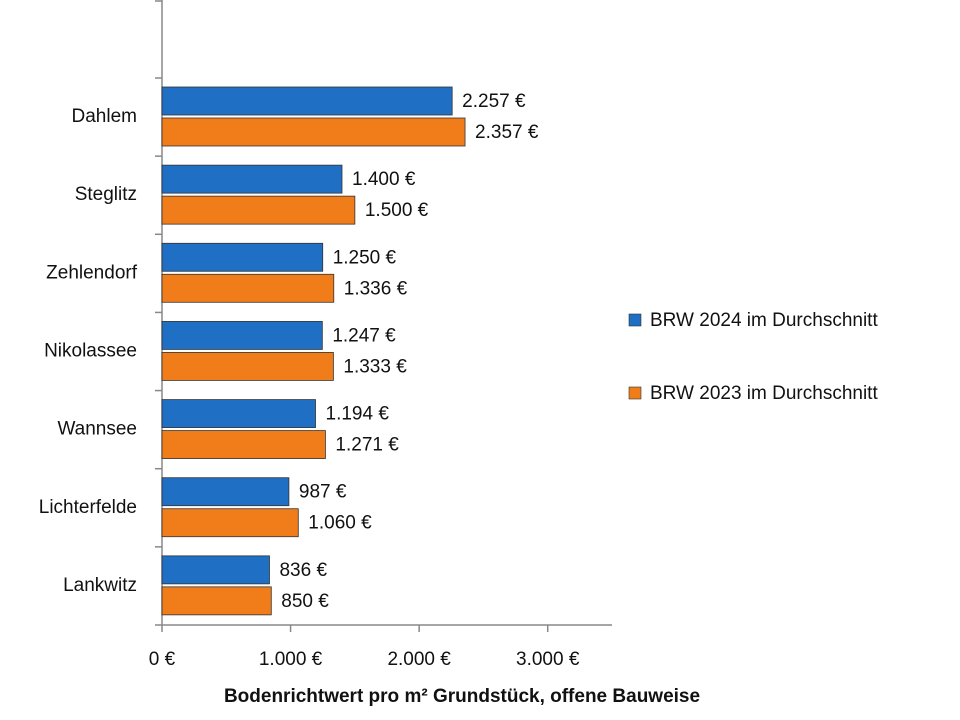 The height and width of the screenshot is (720, 960). What do you see at coordinates (162, 659) in the screenshot?
I see `x-tick-label: 0 €` at bounding box center [162, 659].